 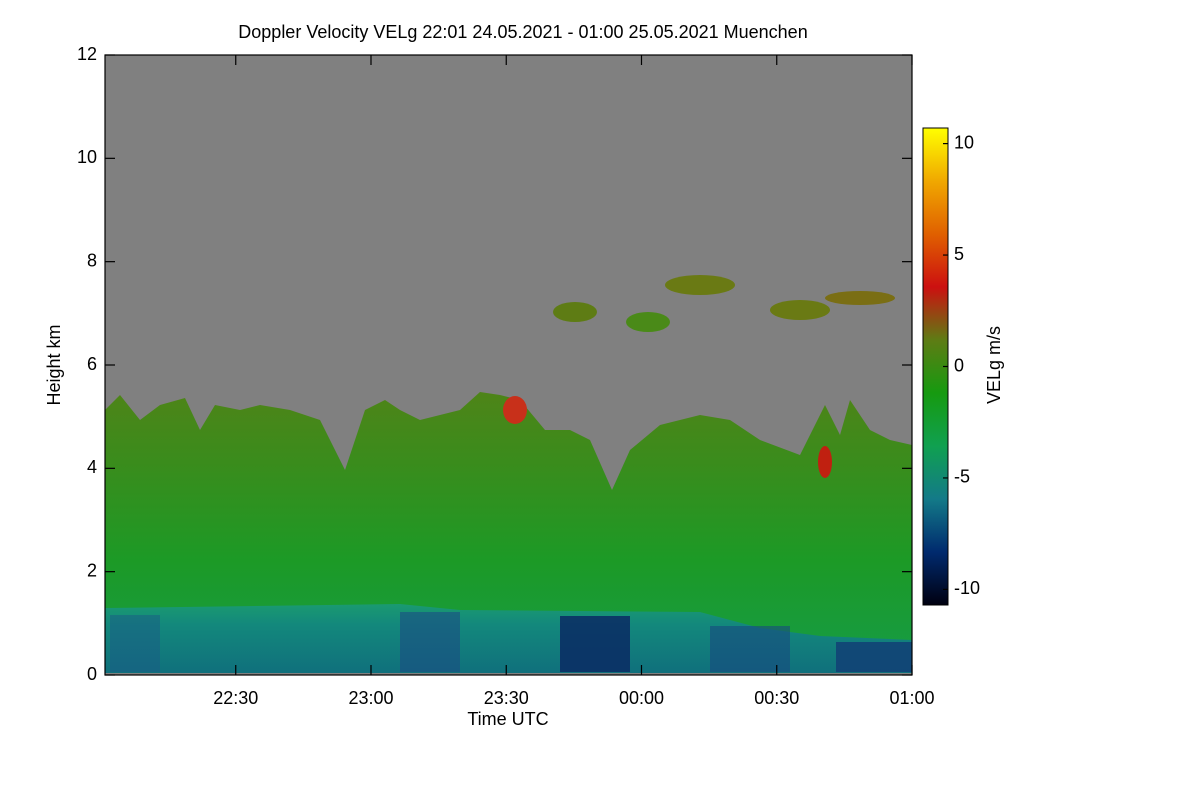 What do you see at coordinates (87, 54) in the screenshot?
I see `y-tick-label: 12` at bounding box center [87, 54].